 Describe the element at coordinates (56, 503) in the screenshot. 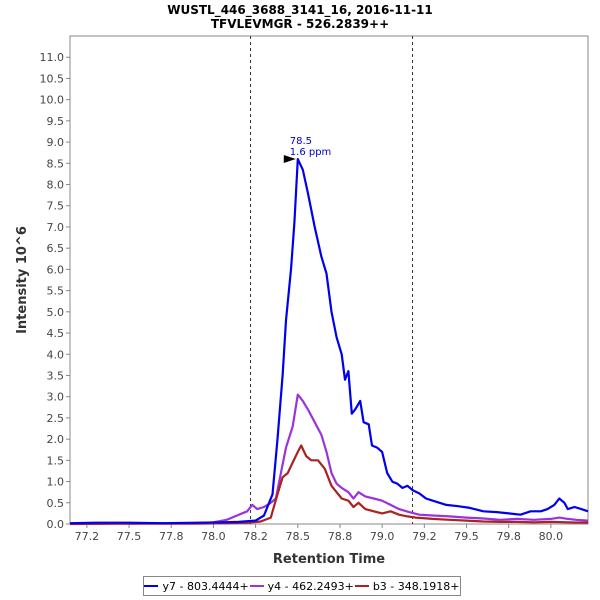

I see `y-tick-label: 0.5` at that location.